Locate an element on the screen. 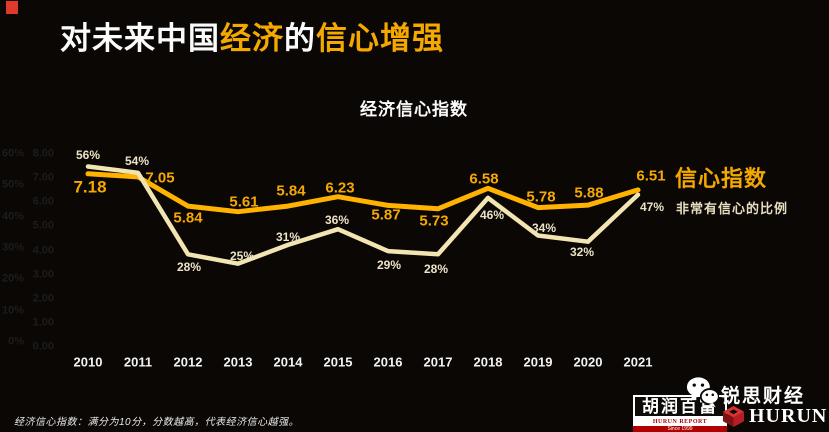 The height and width of the screenshot is (432, 829). x-axis-label-2016: 2016 is located at coordinates (388, 362).